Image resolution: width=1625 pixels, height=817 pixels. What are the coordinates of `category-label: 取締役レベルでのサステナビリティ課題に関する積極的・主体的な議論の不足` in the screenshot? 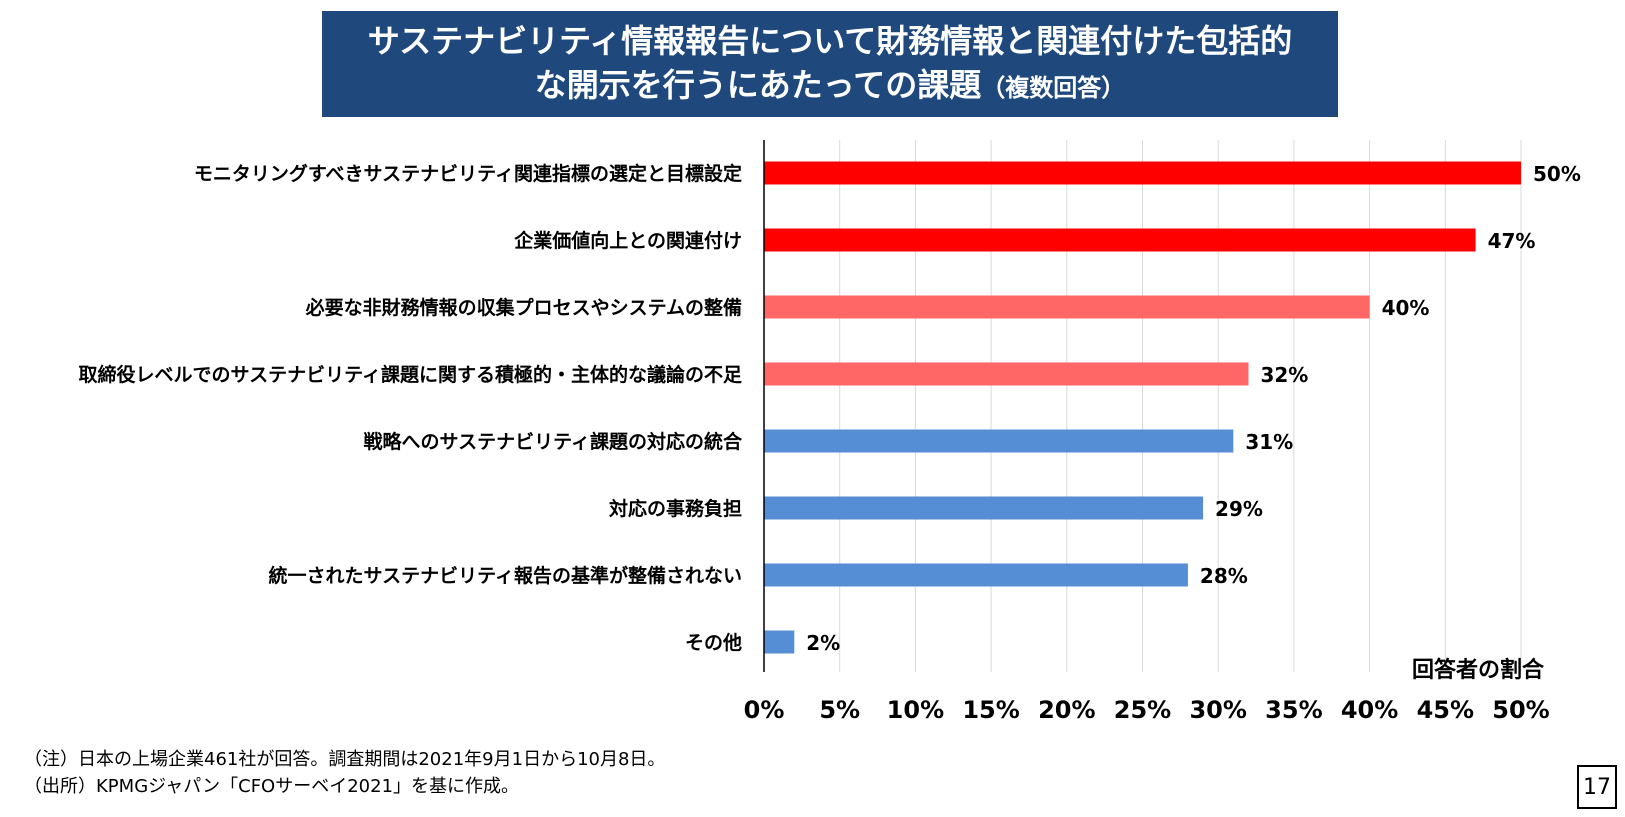 It's located at (411, 374).